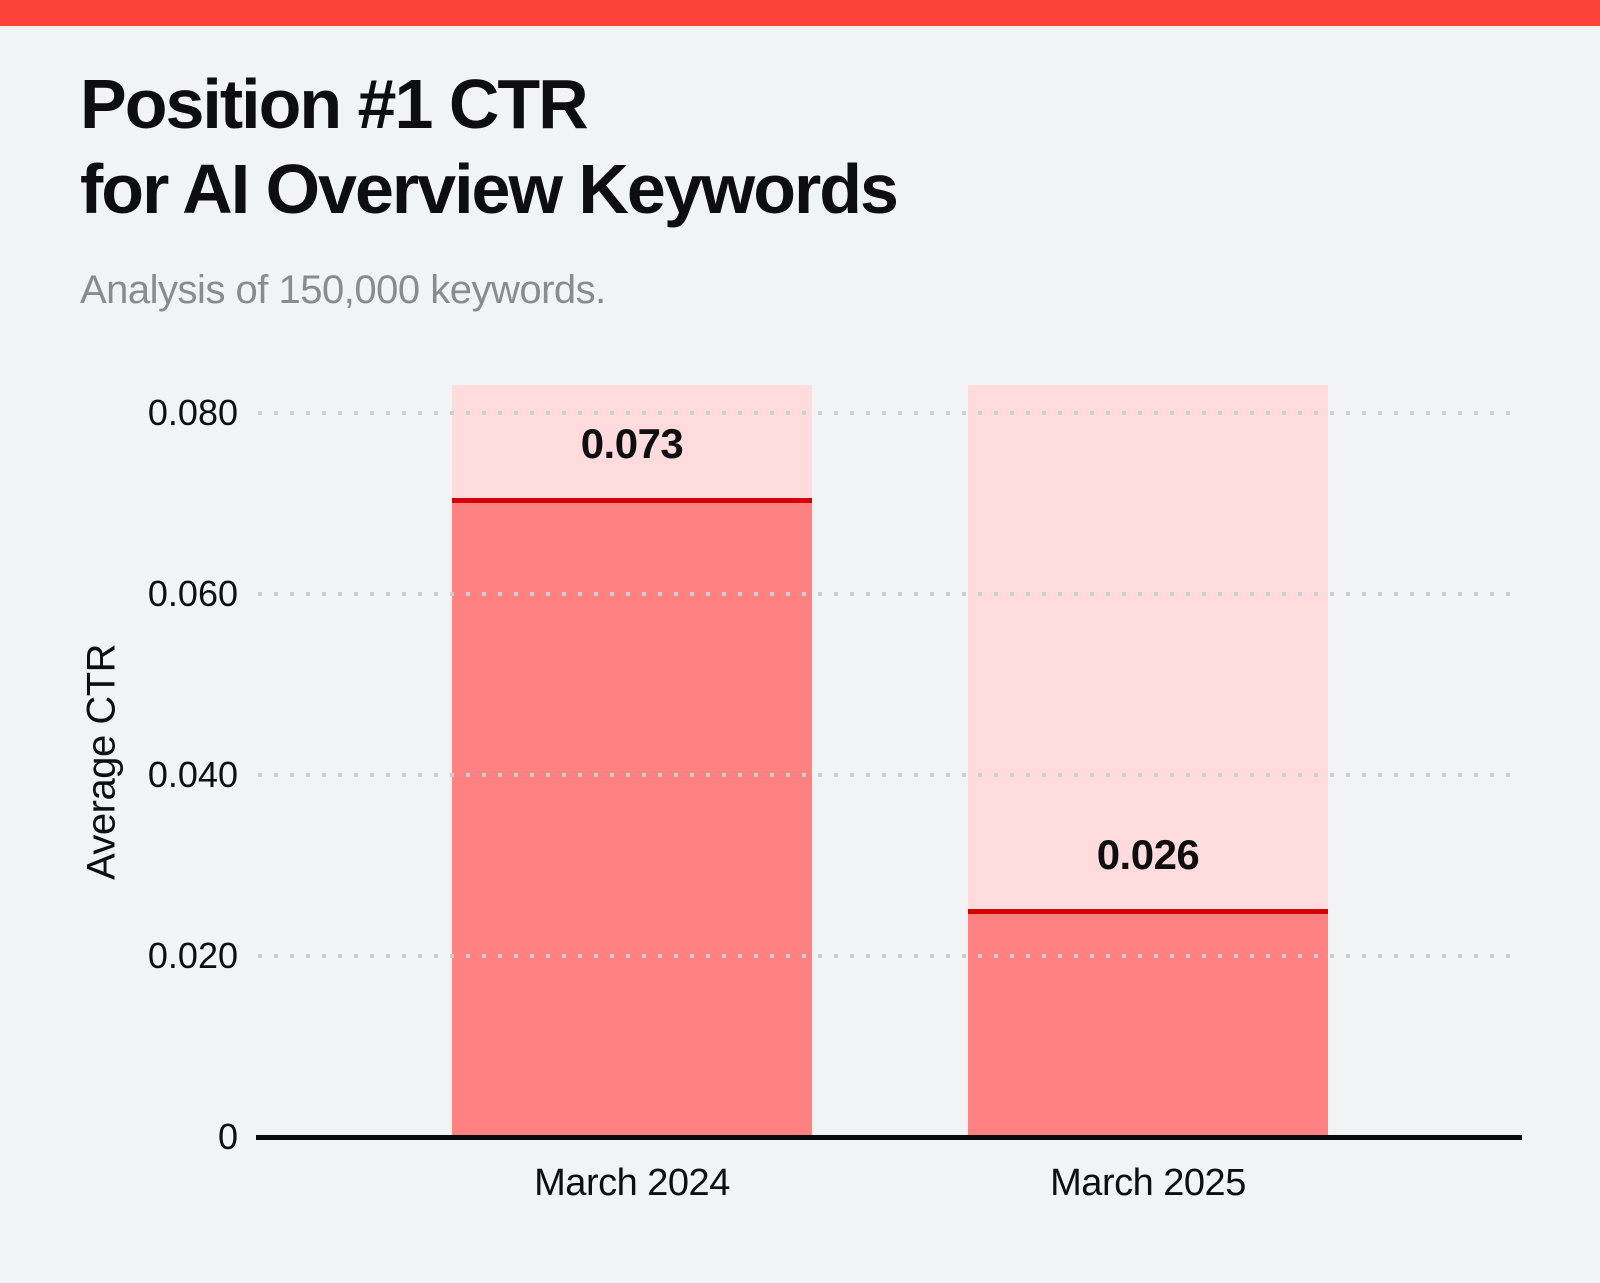 This screenshot has height=1283, width=1600. What do you see at coordinates (890, 956) in the screenshot?
I see `gridline-0.020` at bounding box center [890, 956].